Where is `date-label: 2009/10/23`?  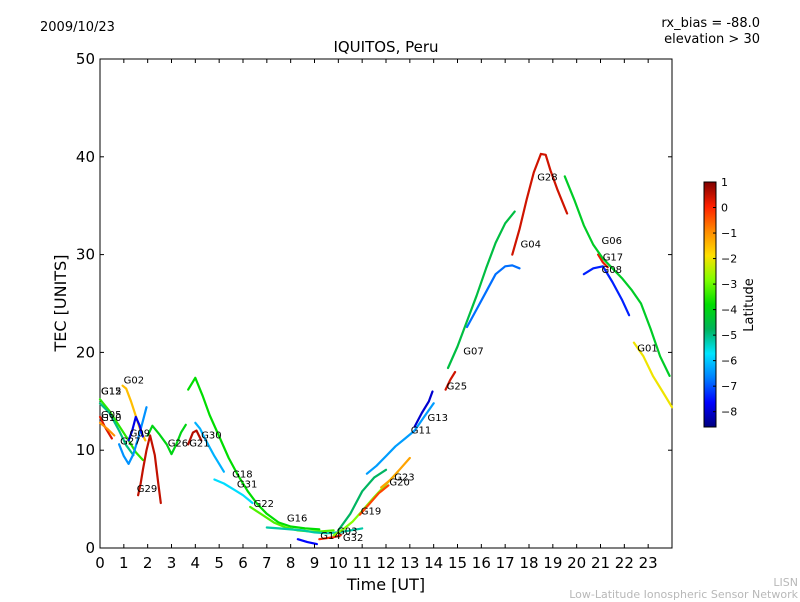 date-label: 2009/10/23 is located at coordinates (77, 27).